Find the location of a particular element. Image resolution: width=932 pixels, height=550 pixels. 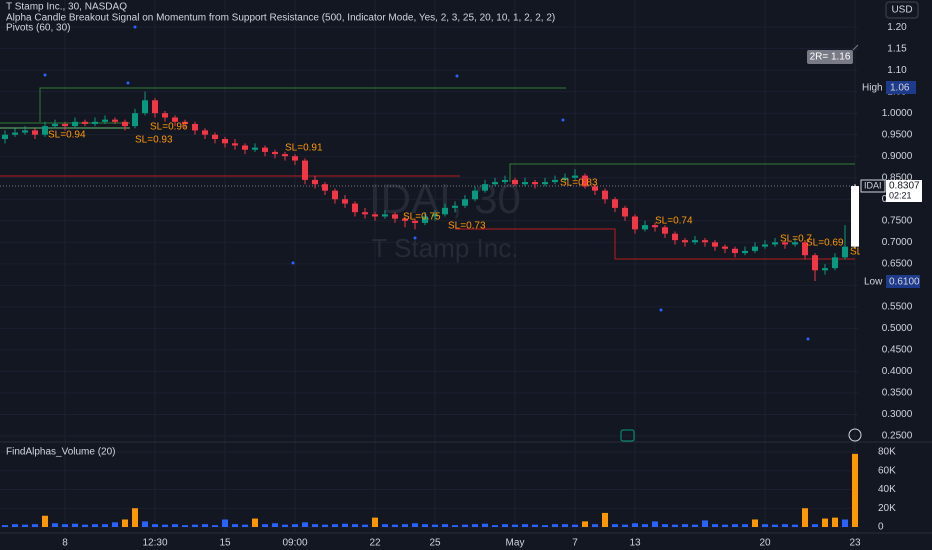

y-tick-label: 0.3000 is located at coordinates (897, 414).